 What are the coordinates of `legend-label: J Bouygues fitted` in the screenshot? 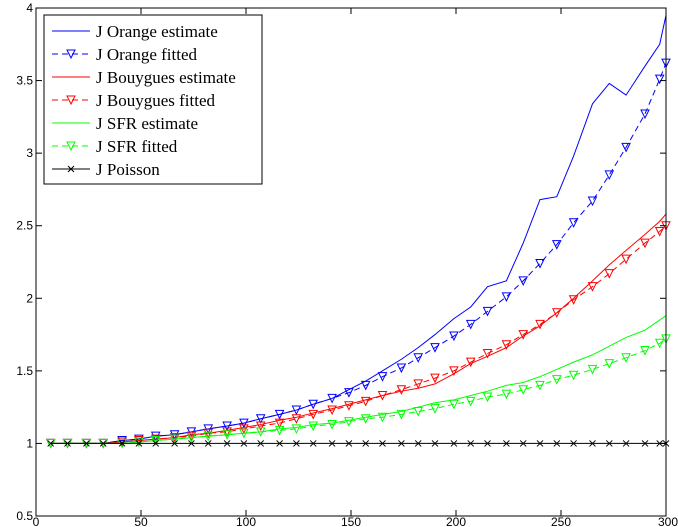 It's located at (155, 100).